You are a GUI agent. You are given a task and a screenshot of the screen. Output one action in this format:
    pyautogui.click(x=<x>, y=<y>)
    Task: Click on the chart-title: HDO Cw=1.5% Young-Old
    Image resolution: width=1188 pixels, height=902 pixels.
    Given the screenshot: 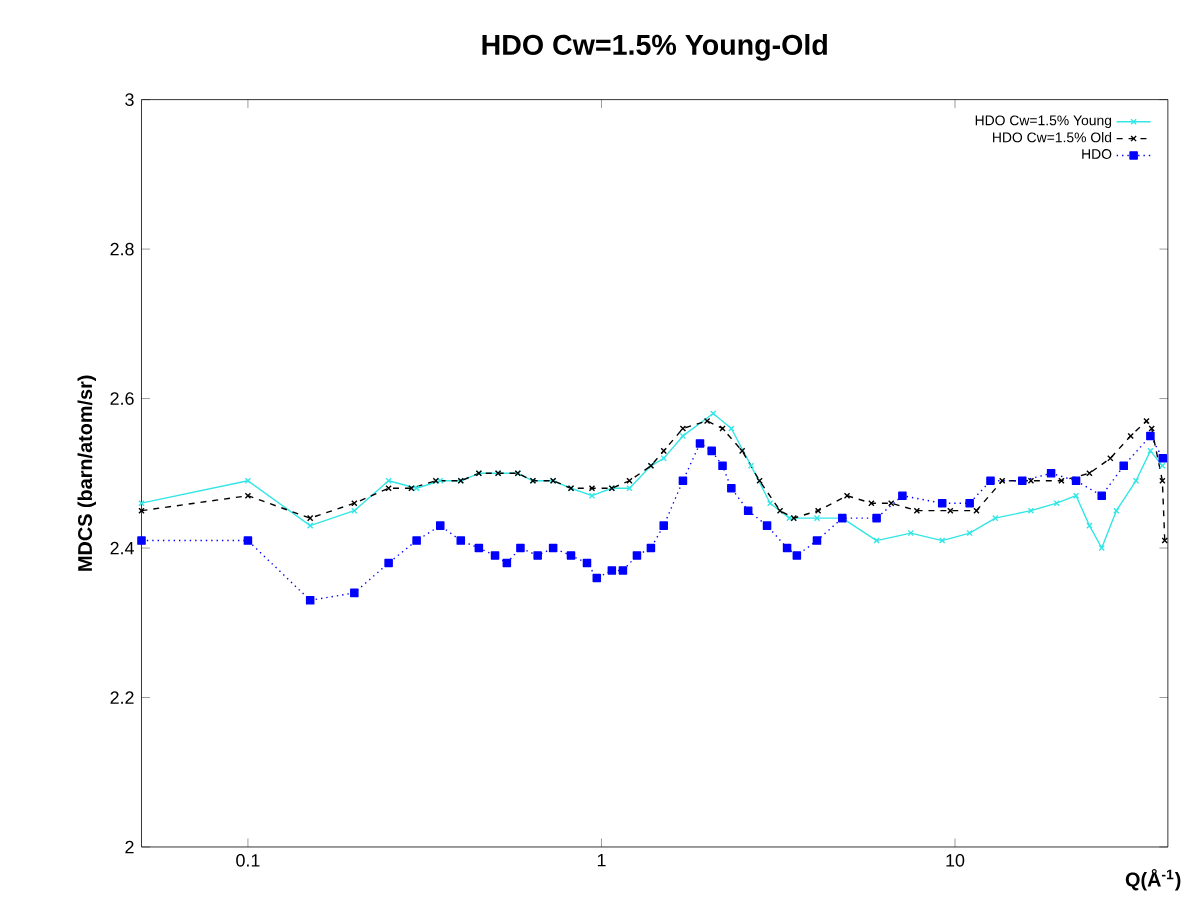 What is the action you would take?
    pyautogui.click(x=654, y=47)
    